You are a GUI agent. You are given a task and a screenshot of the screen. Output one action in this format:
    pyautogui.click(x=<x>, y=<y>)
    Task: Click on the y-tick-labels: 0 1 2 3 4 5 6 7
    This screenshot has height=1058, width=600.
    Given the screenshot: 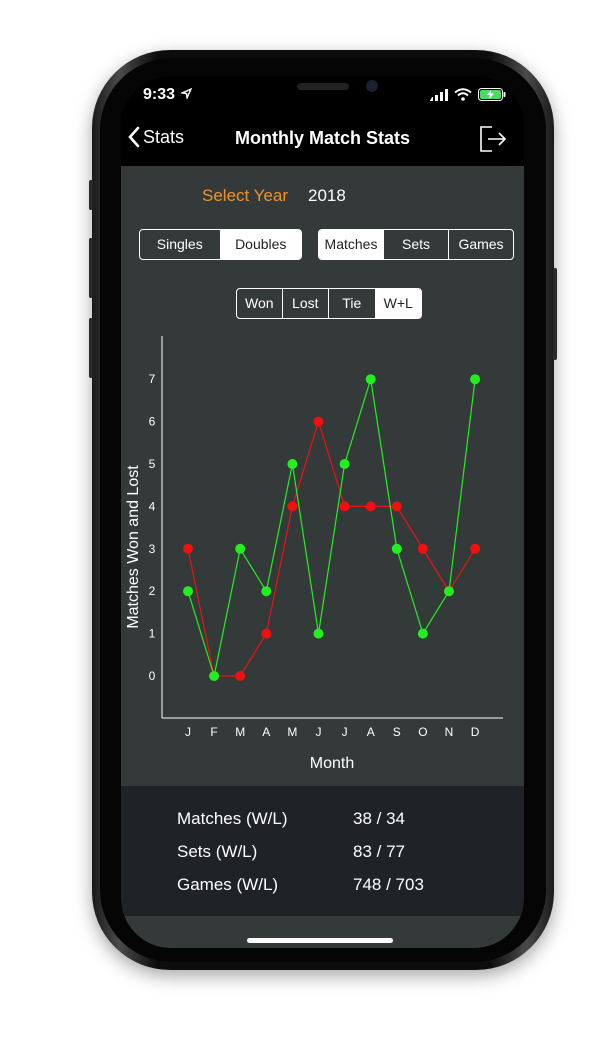 What is the action you would take?
    pyautogui.click(x=152, y=527)
    